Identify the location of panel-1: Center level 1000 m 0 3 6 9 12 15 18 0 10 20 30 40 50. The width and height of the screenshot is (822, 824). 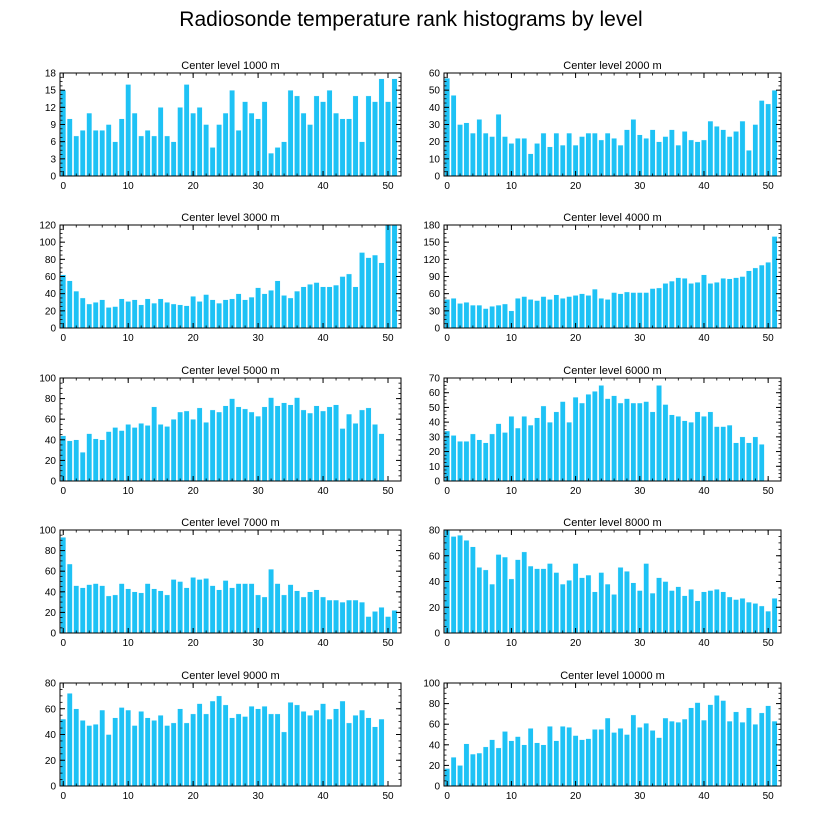
(223, 126).